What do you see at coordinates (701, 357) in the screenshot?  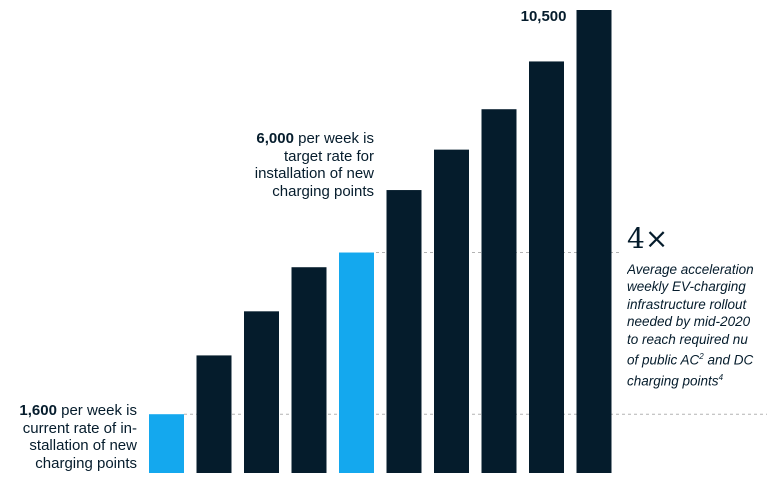 I see `footnote-2: 2` at bounding box center [701, 357].